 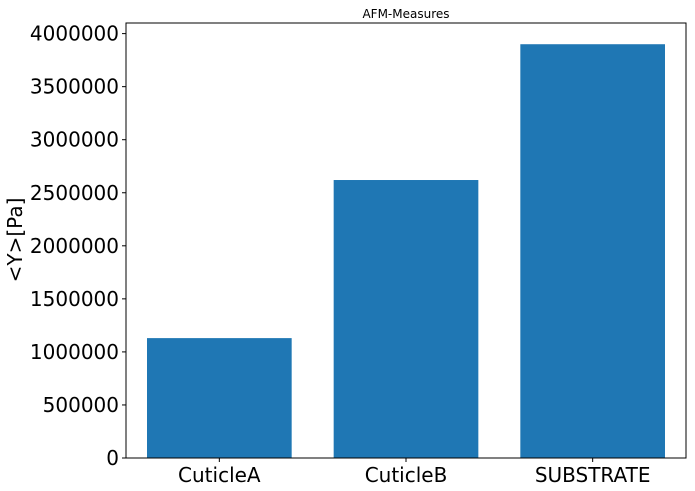 What do you see at coordinates (74, 299) in the screenshot?
I see `y-tick-label: 1500000` at bounding box center [74, 299].